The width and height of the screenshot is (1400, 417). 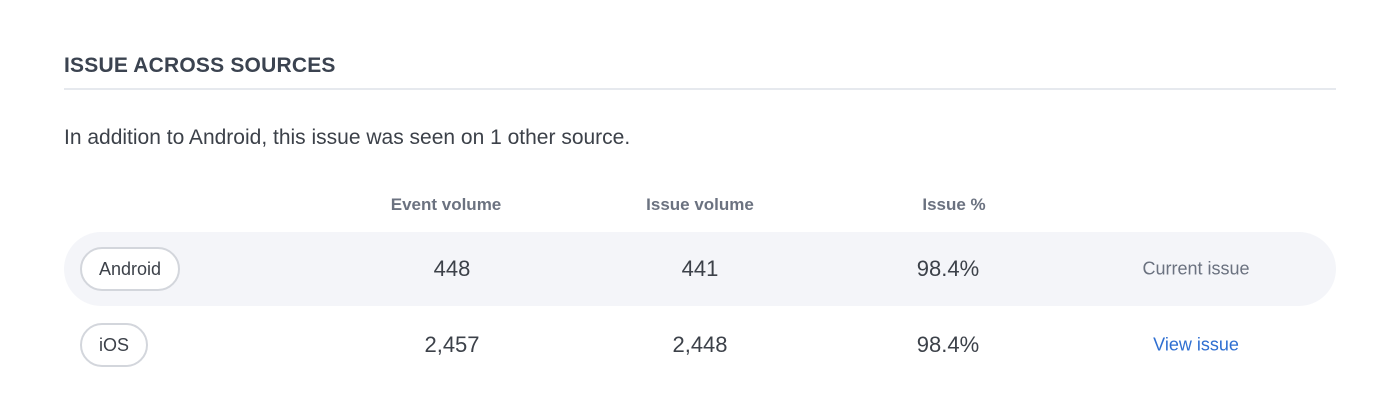 I want to click on source-pill: Android, so click(x=130, y=269).